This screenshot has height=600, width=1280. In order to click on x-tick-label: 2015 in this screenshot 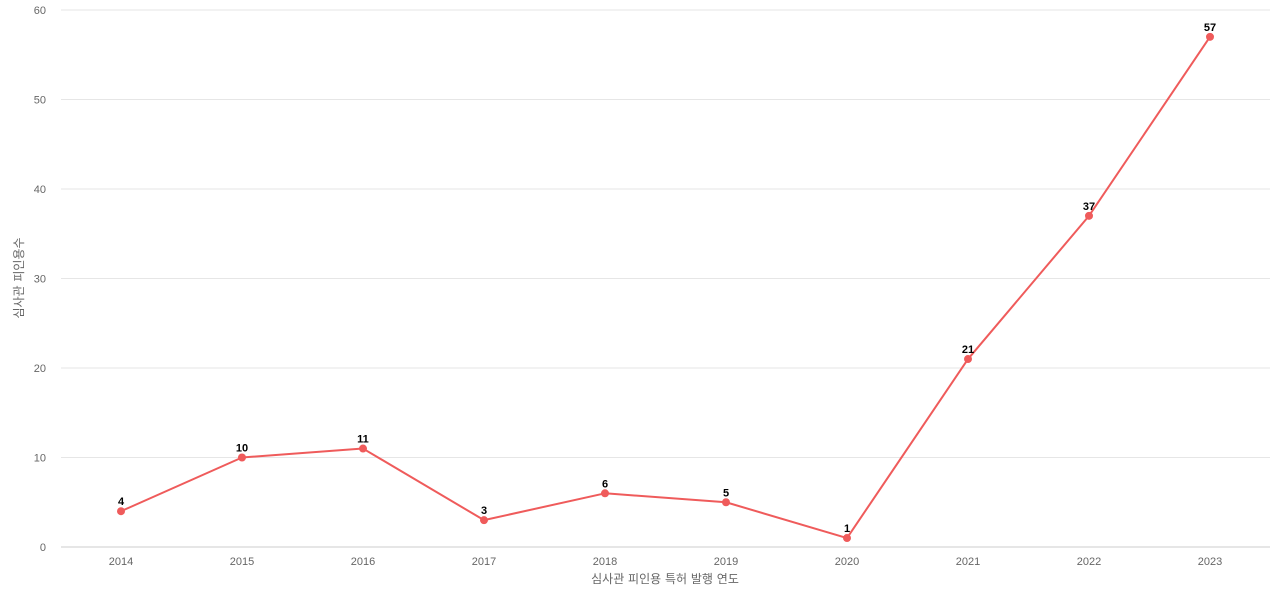, I will do `click(242, 562)`.